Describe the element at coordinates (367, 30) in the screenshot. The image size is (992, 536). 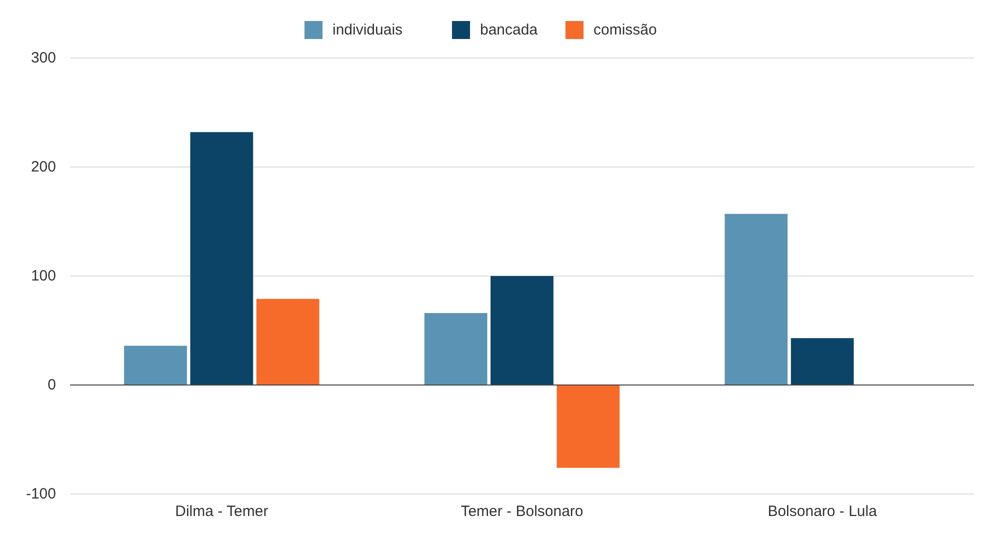
I see `legend-label: individuais` at that location.